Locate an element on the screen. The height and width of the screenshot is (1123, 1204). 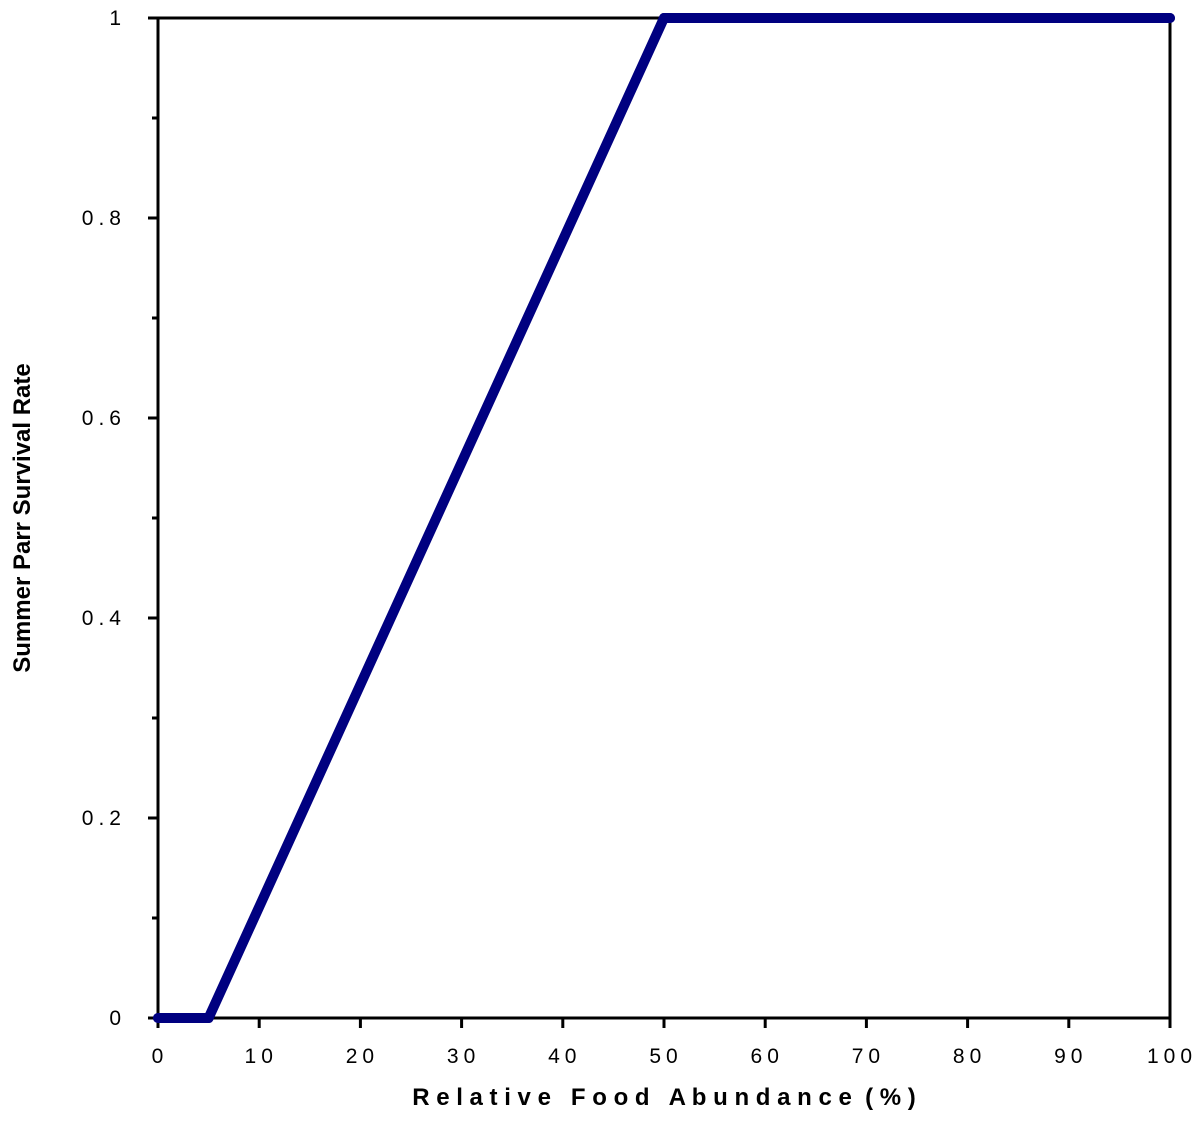
y-tick-label: 0.4 is located at coordinates (104, 618).